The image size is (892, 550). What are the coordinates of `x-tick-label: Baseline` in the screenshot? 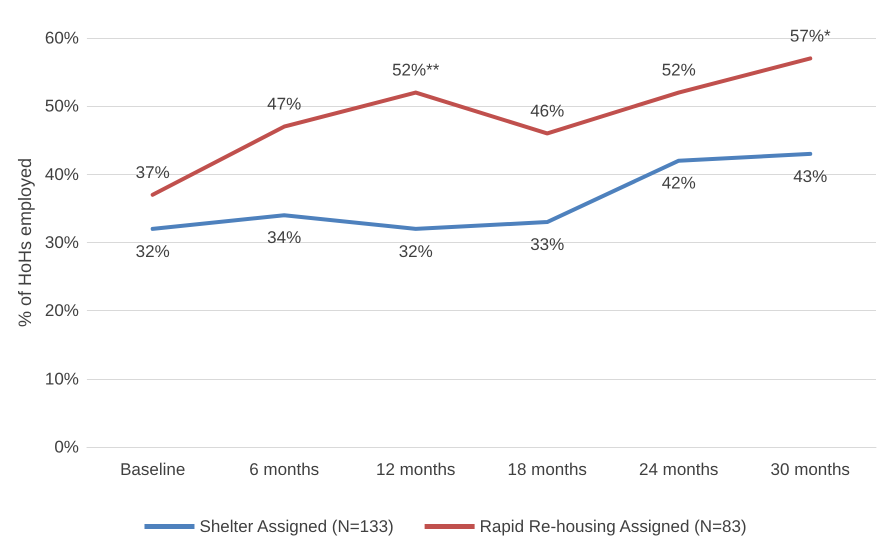 It's located at (153, 469).